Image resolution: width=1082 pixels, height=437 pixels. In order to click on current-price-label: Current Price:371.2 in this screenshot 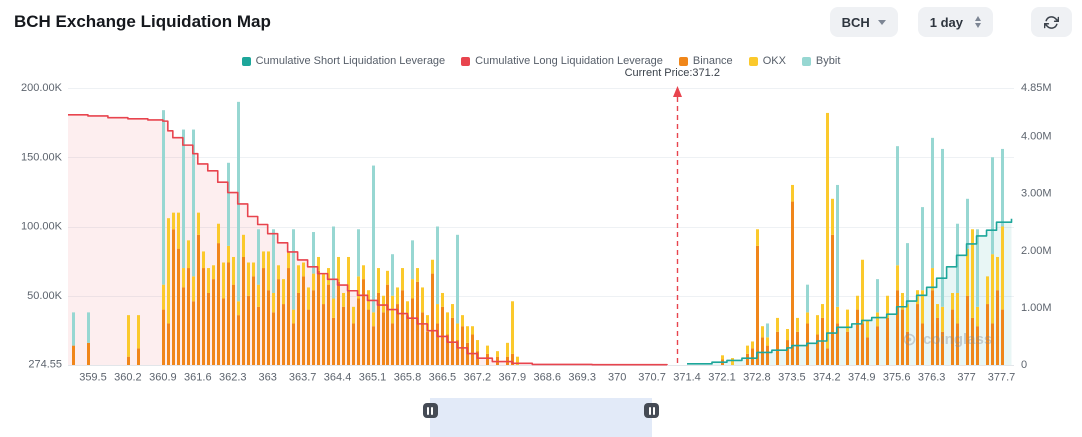, I will do `click(672, 73)`.